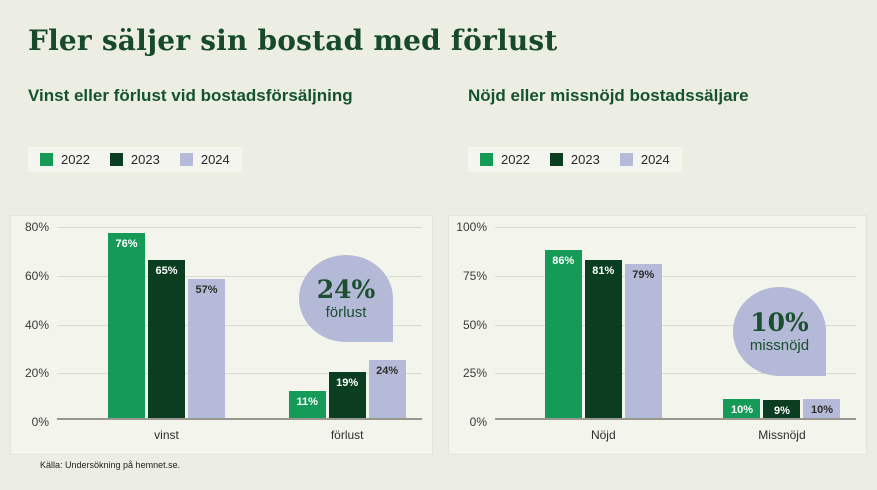 Image resolution: width=877 pixels, height=490 pixels. I want to click on bar-2024-Missnöjd: 10%, so click(822, 408).